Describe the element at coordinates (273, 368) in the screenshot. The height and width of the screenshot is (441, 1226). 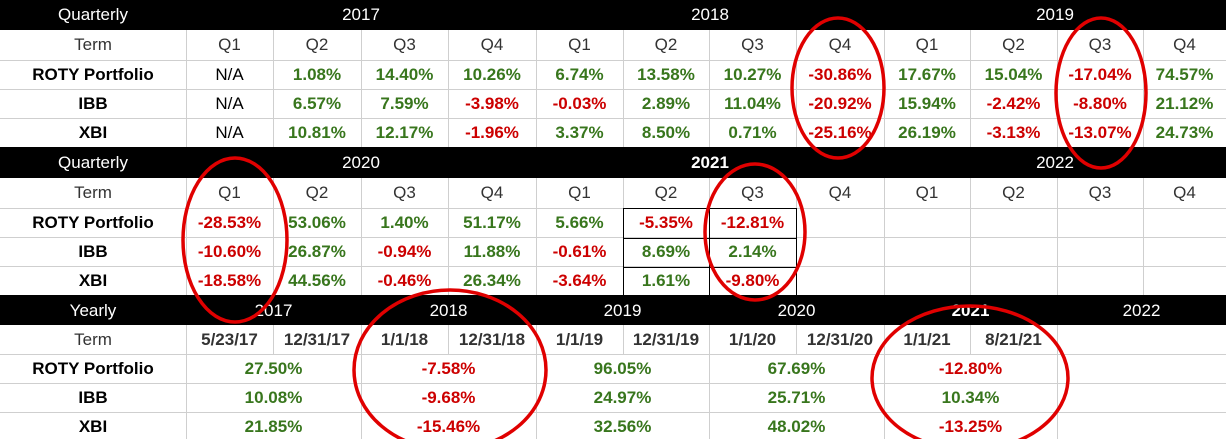
I see `value-cell: 27.50%` at that location.